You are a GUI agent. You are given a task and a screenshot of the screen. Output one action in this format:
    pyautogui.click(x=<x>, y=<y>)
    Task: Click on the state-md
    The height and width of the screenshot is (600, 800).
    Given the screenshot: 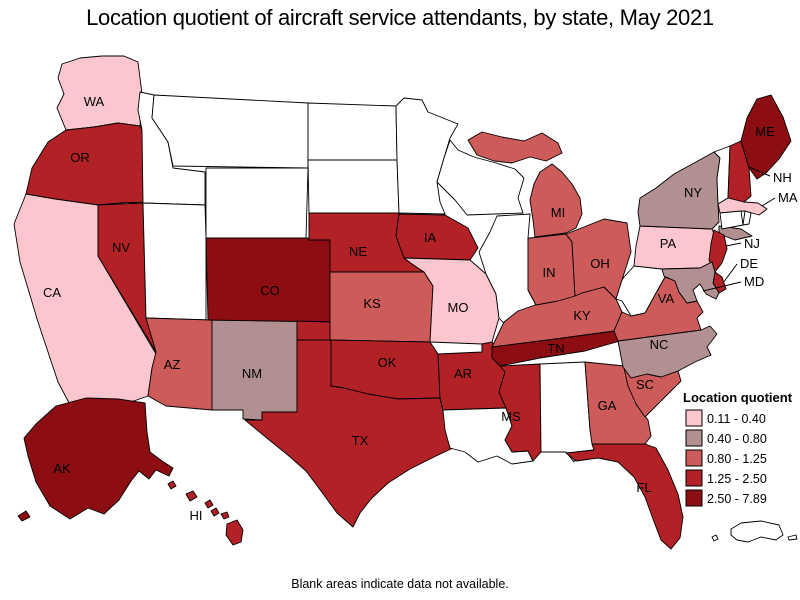 What is the action you would take?
    pyautogui.click(x=690, y=282)
    